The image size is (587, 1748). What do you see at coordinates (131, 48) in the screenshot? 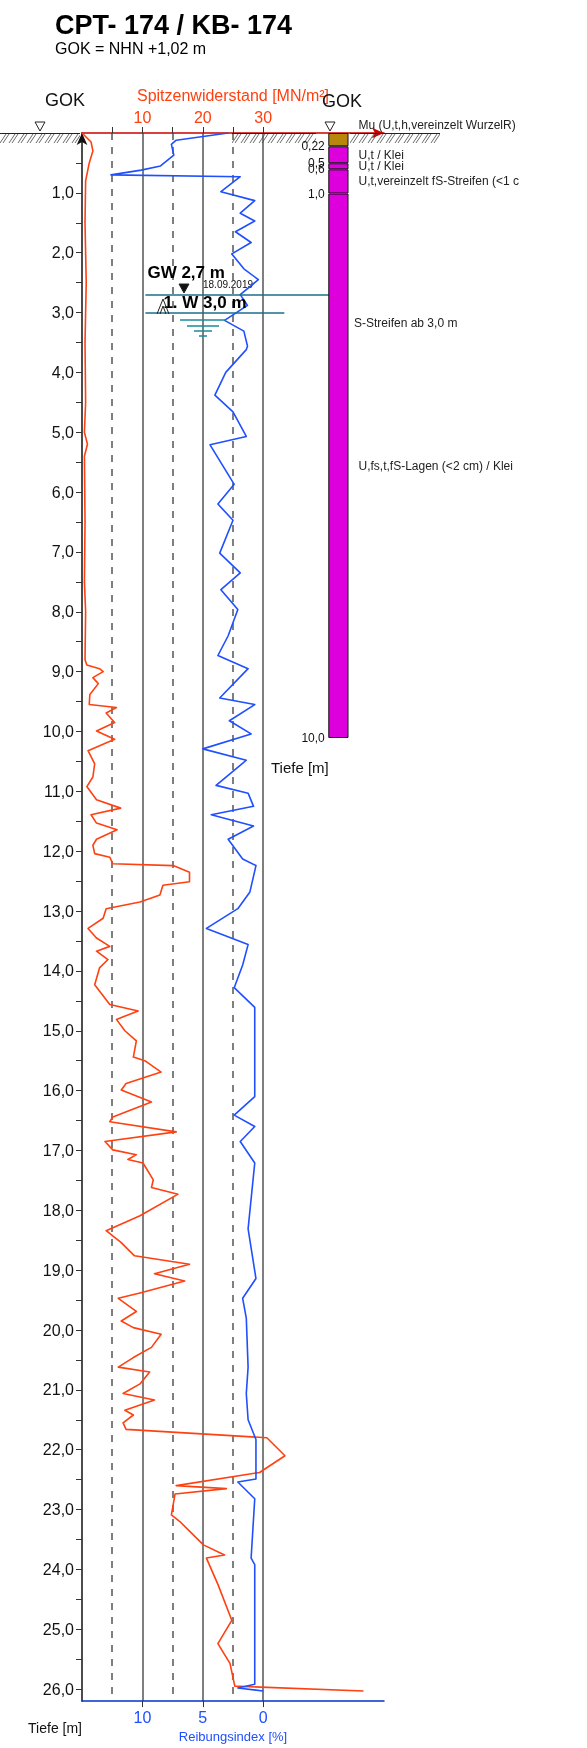
I see `chart-subtitle: GOK = NHN +1,02 m` at bounding box center [131, 48].